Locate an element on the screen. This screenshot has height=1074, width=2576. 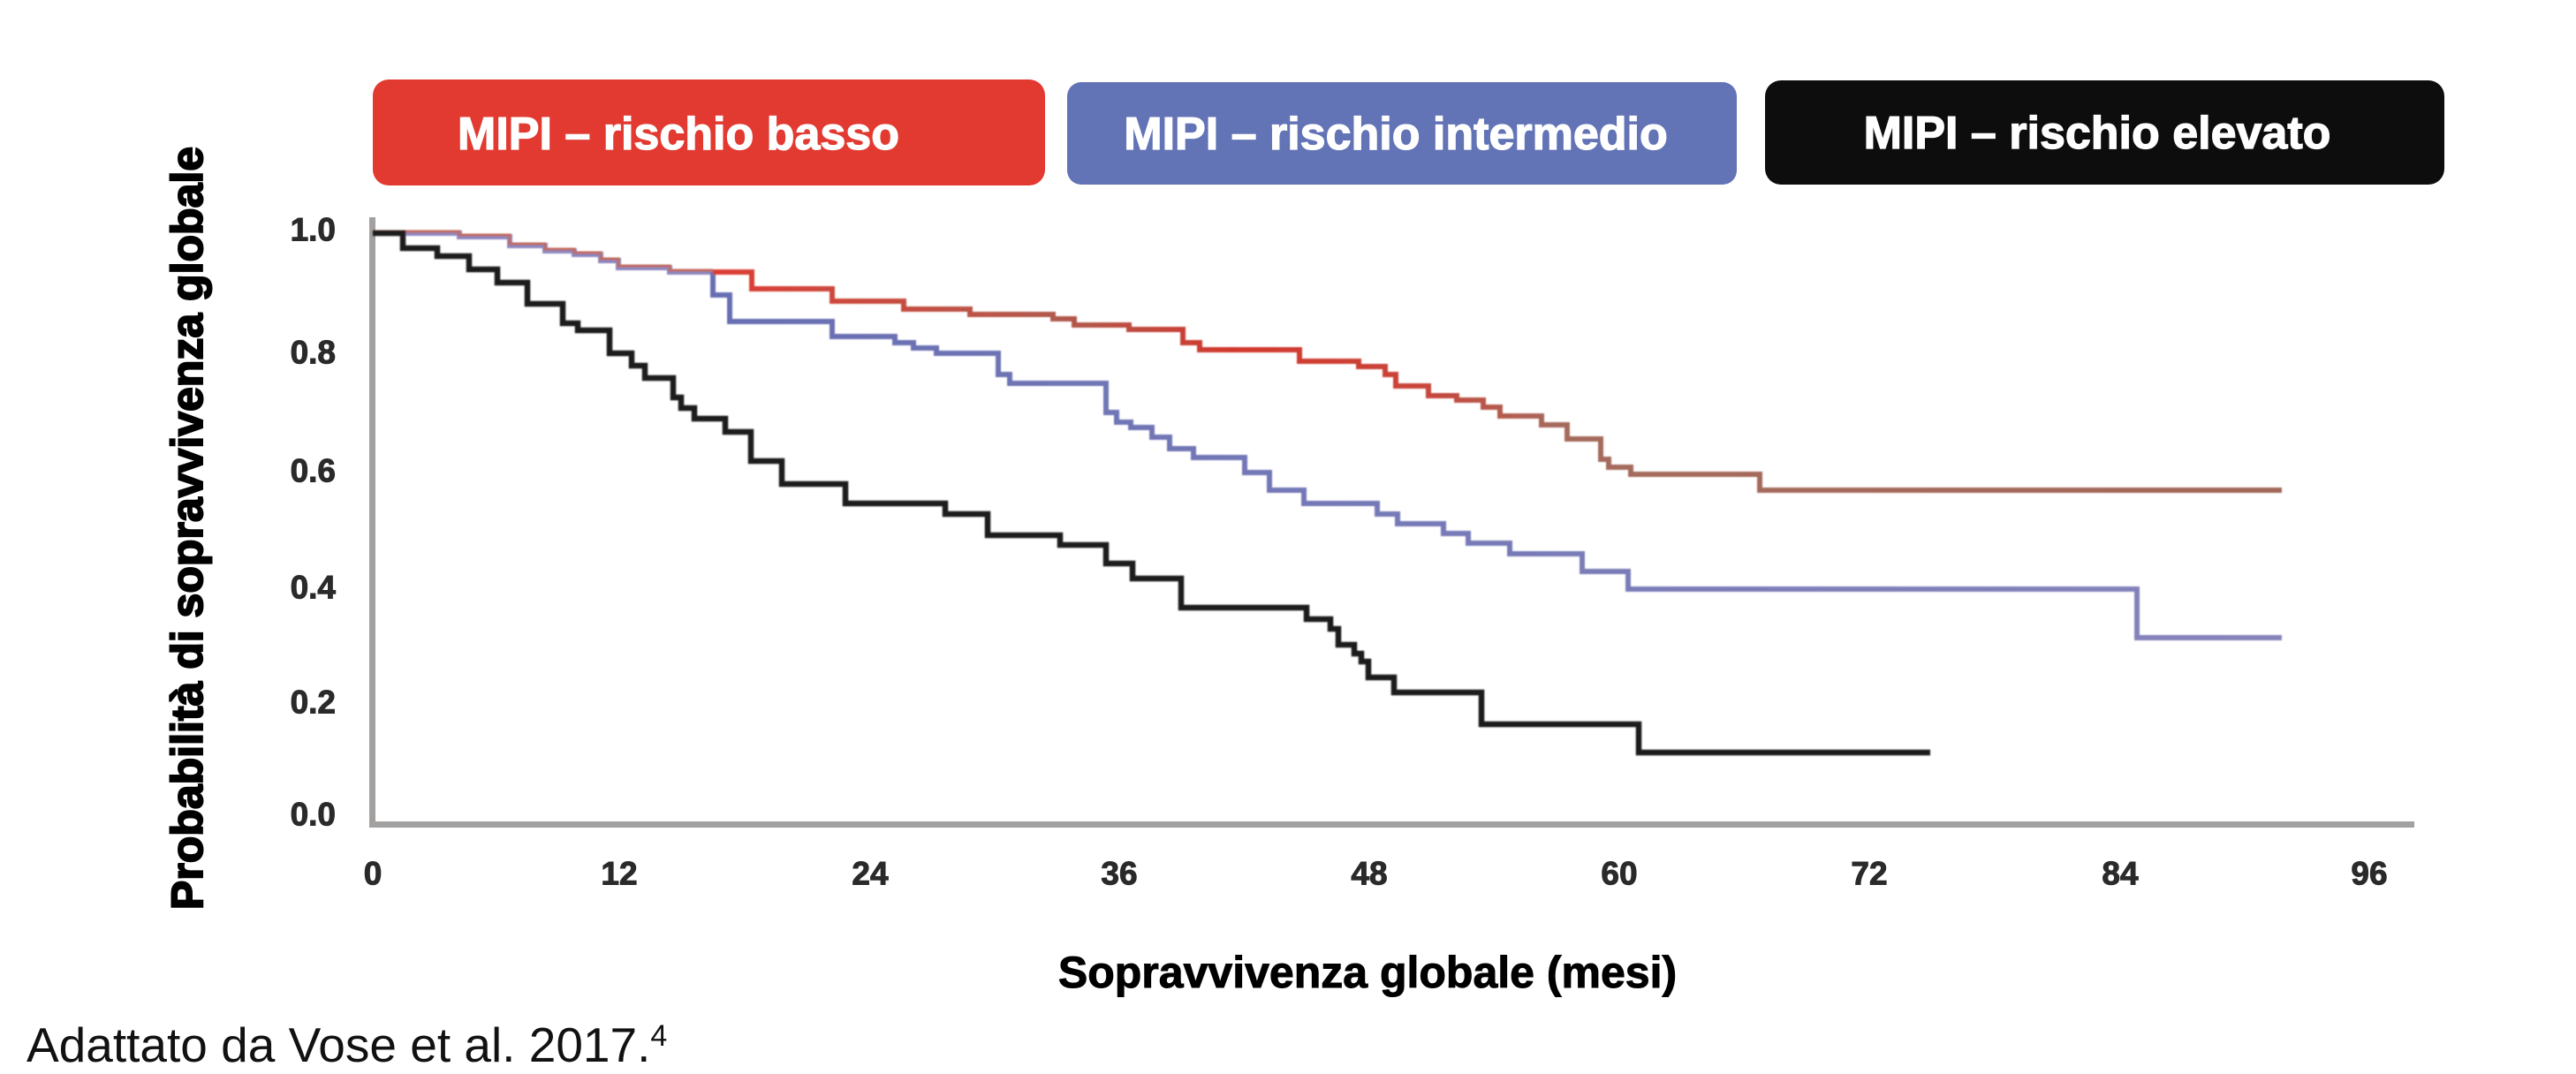
svg-text: 60 is located at coordinates (1619, 874).